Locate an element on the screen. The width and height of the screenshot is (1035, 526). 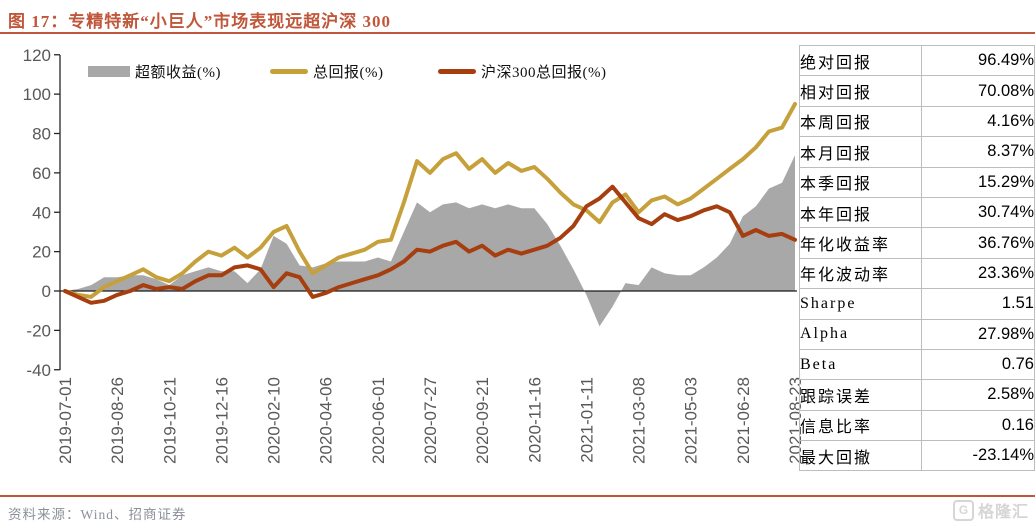
x-axis-label: 2019-08-26 is located at coordinates (117, 420).